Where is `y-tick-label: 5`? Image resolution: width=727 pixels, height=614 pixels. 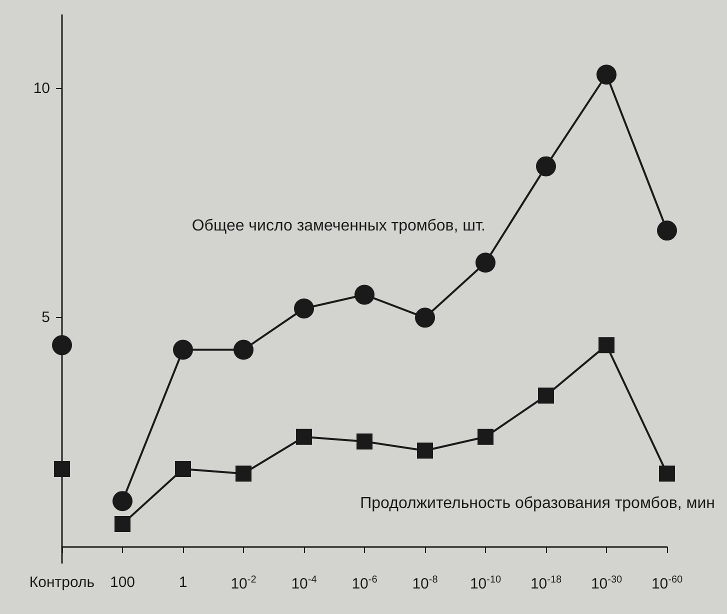 y-tick-label: 5 is located at coordinates (46, 317).